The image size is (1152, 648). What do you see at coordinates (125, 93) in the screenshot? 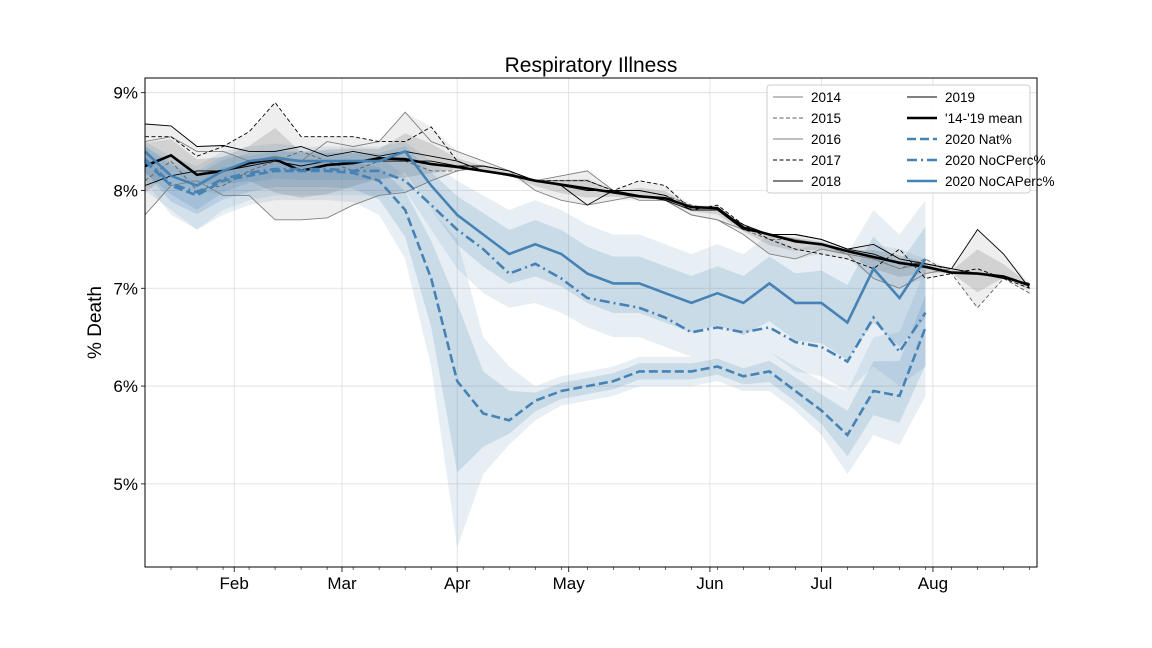
I see `y-tick-label: 9%` at bounding box center [125, 93].